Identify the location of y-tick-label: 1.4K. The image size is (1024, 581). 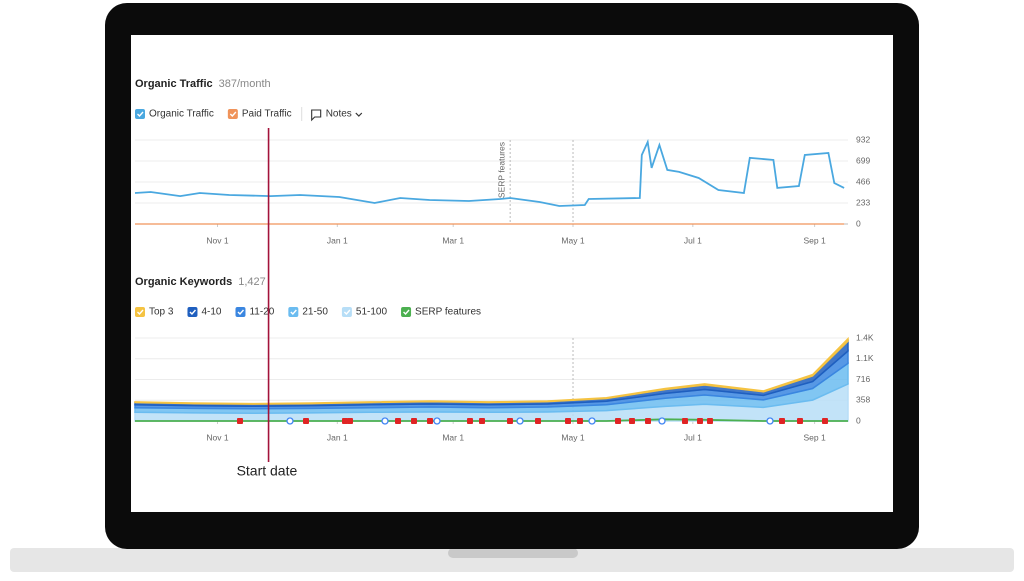
(865, 337).